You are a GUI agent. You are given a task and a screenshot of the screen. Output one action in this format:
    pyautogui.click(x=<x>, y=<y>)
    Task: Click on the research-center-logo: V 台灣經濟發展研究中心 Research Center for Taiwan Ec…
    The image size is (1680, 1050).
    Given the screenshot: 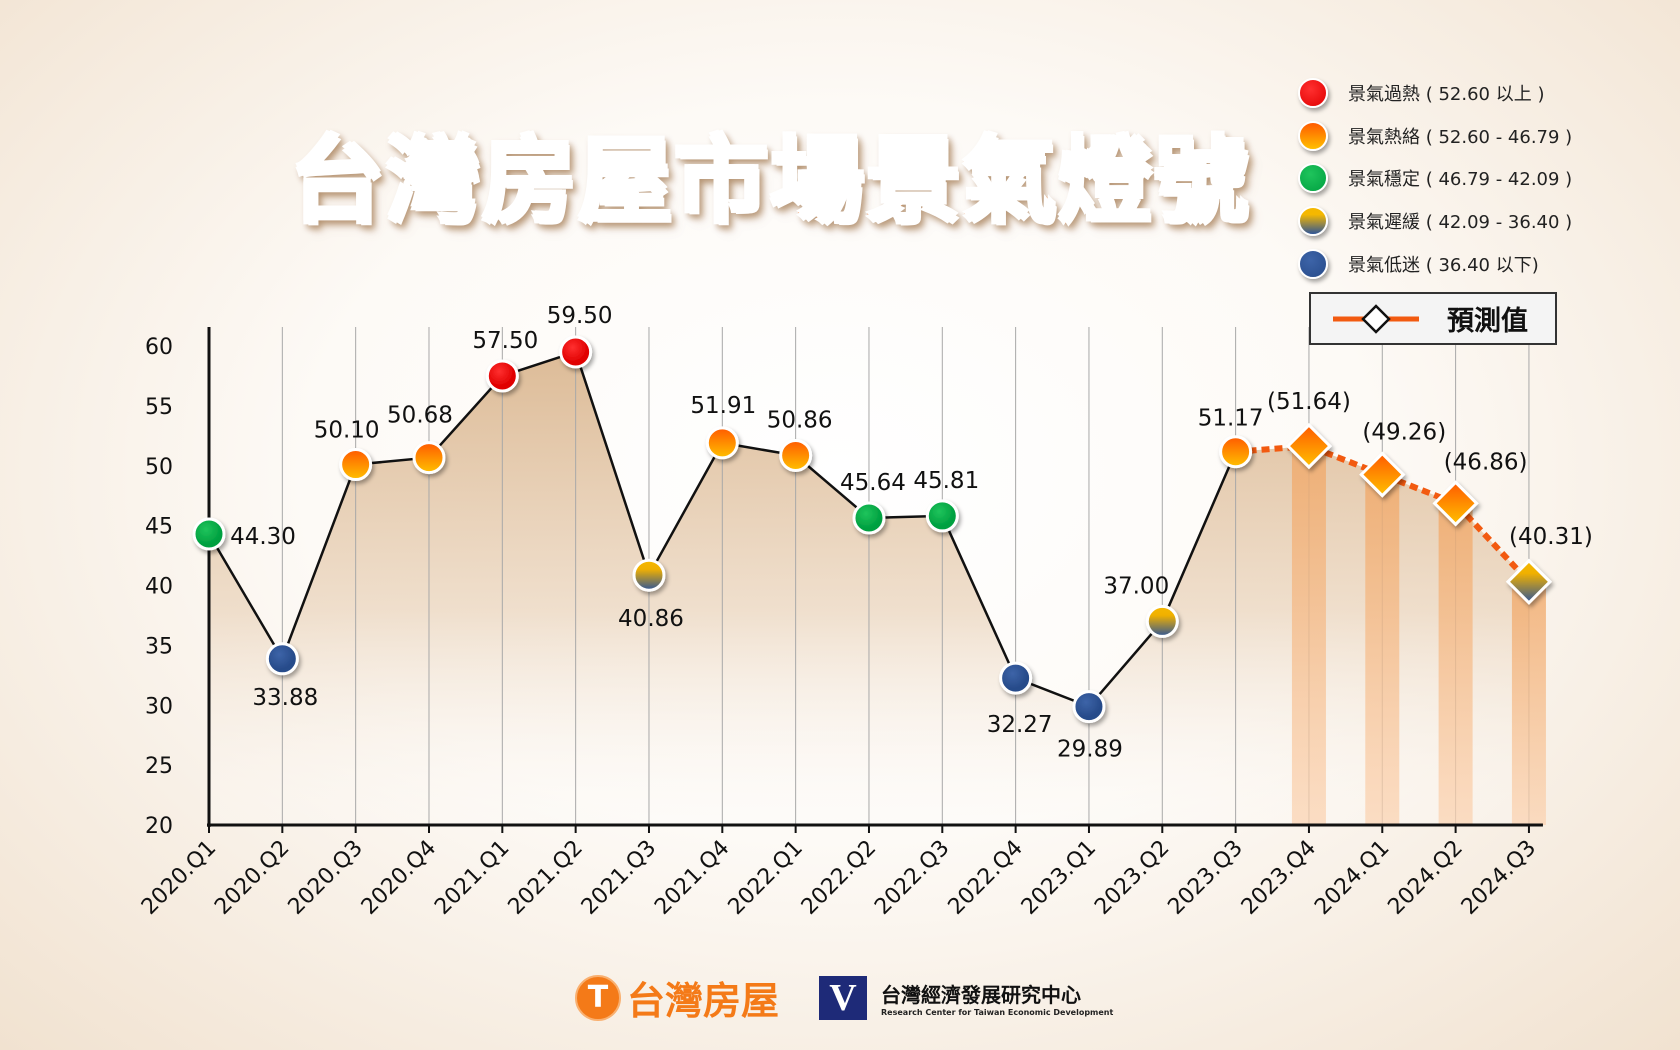 What is the action you would take?
    pyautogui.click(x=966, y=997)
    